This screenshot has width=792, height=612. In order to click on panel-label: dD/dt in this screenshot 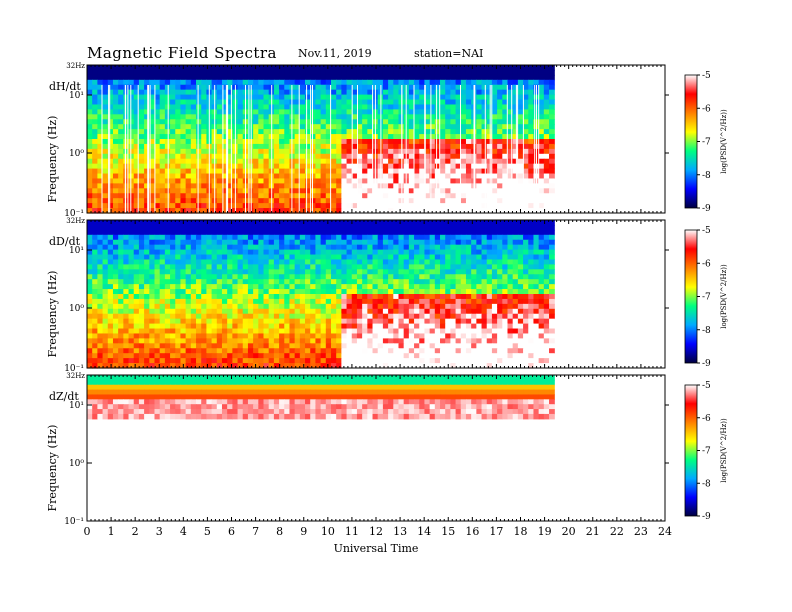, I will do `click(65, 241)`.